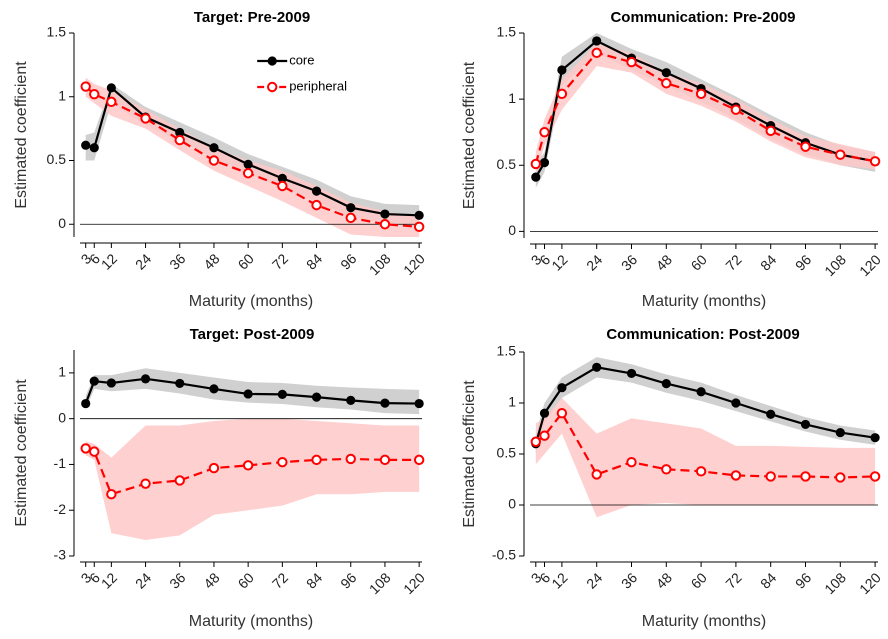 The width and height of the screenshot is (888, 639). I want to click on panel-title: Communication: Post-2009, so click(702, 334).